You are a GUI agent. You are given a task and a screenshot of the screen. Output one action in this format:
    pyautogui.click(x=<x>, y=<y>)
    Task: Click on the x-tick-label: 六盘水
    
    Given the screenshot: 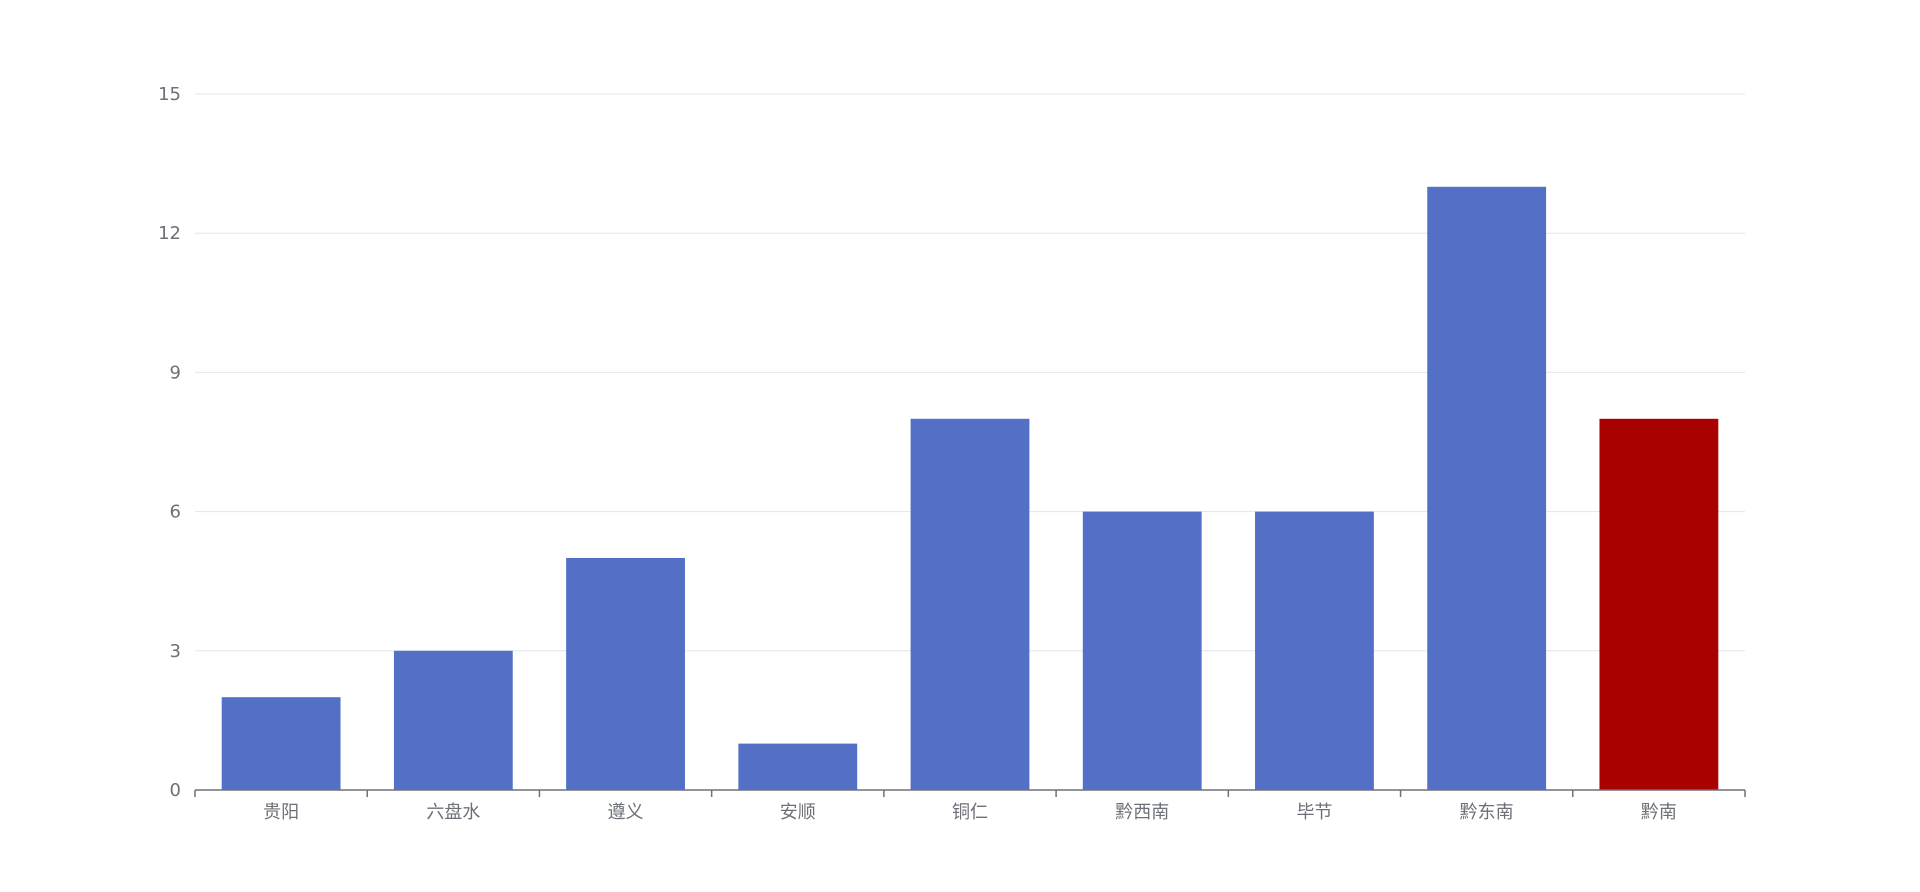 What is the action you would take?
    pyautogui.click(x=453, y=812)
    